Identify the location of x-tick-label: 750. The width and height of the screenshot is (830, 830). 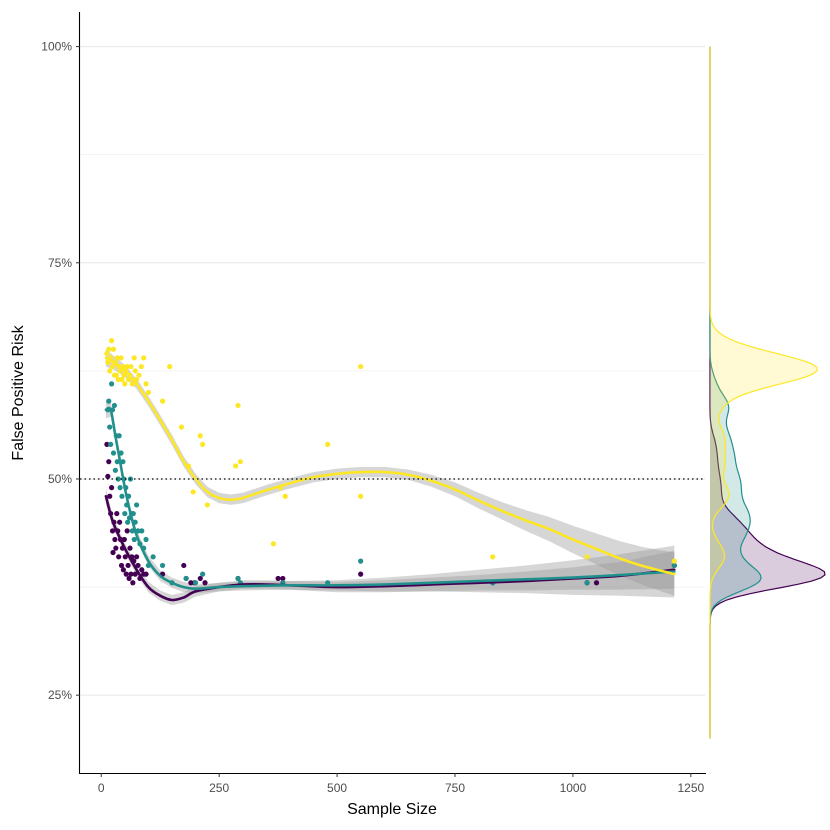
(455, 788).